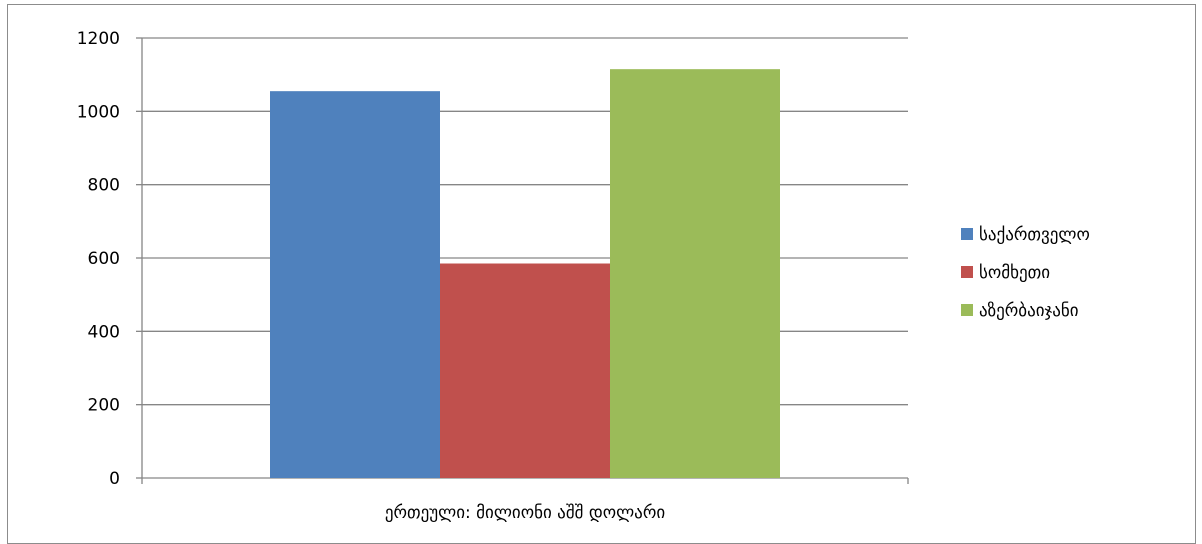 The height and width of the screenshot is (544, 1202). Describe the element at coordinates (104, 406) in the screenshot. I see `y-tick-label: 200` at that location.